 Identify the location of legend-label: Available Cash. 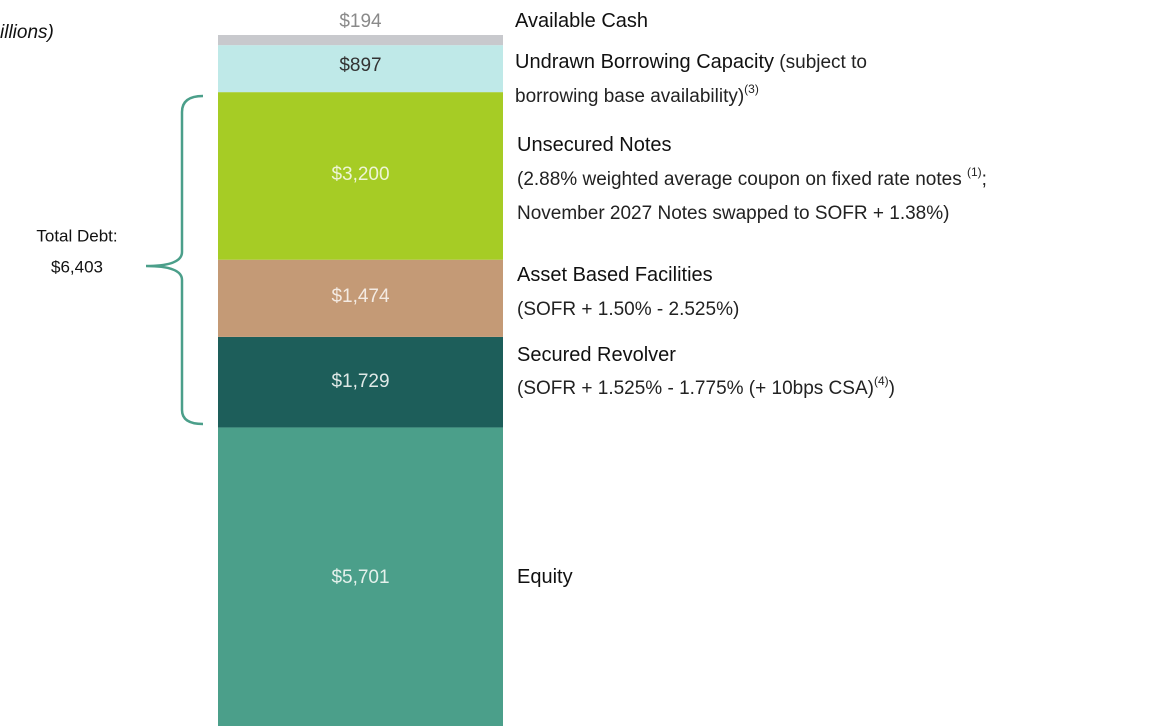
(581, 21).